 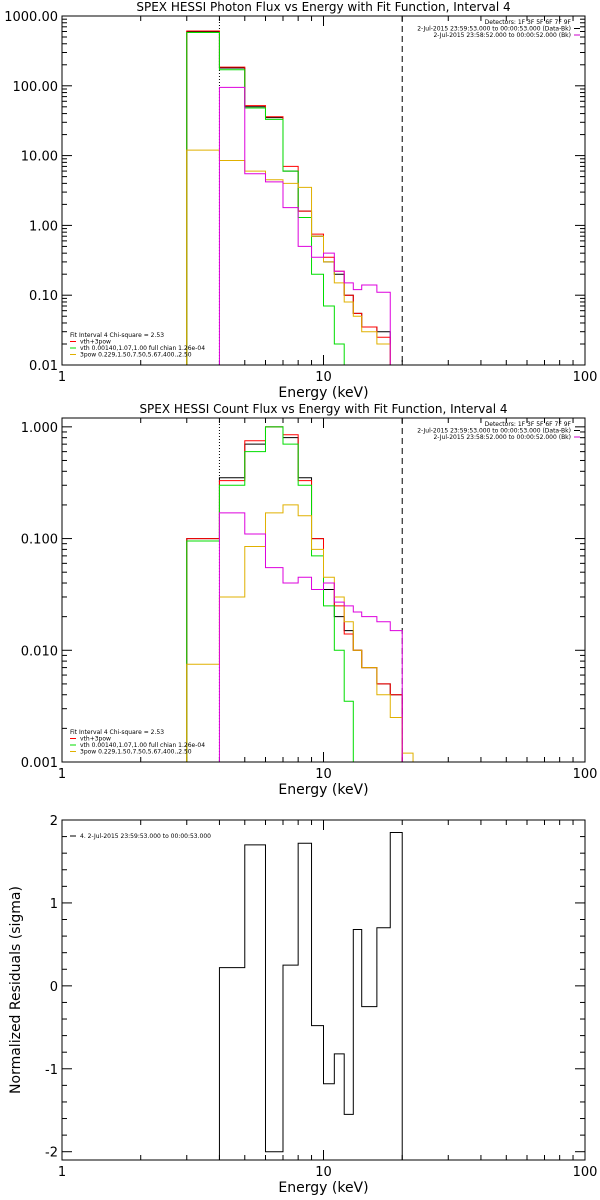 What do you see at coordinates (43, 366) in the screenshot?
I see `y-tick-label: 0.01` at bounding box center [43, 366].